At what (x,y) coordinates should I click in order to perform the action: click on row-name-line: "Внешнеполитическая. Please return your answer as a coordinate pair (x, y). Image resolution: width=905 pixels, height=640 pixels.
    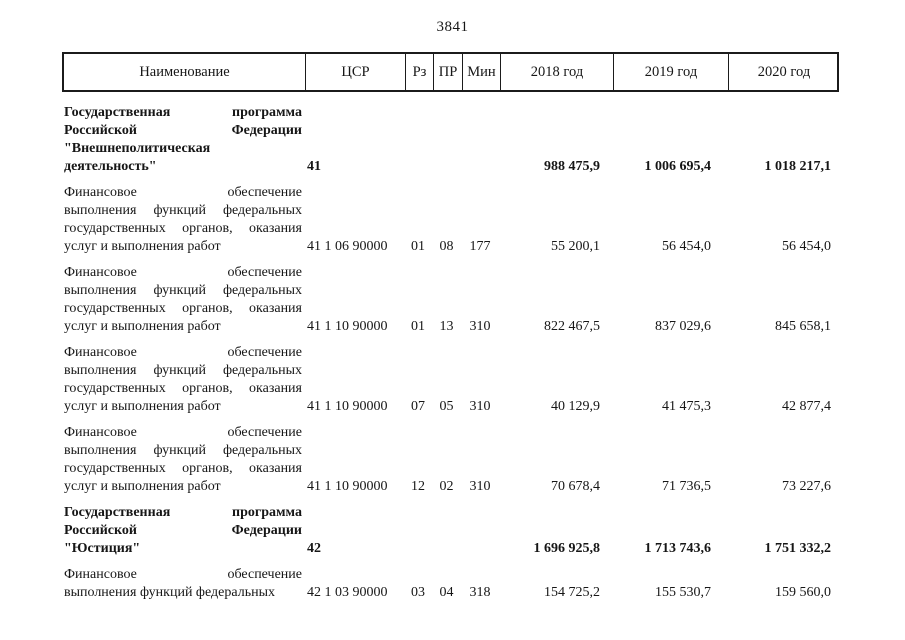
    Looking at the image, I should click on (137, 148).